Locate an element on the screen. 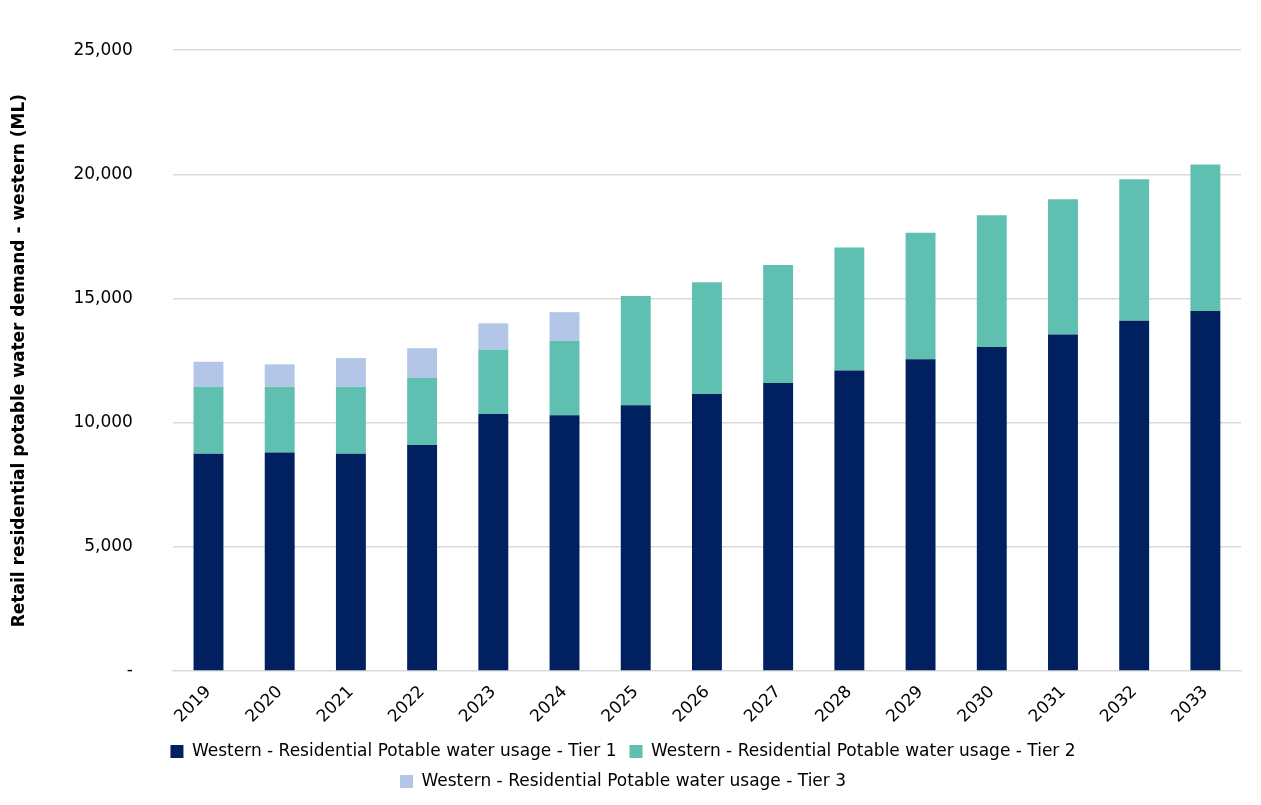  y-tick-label: 10,000 is located at coordinates (103, 421).